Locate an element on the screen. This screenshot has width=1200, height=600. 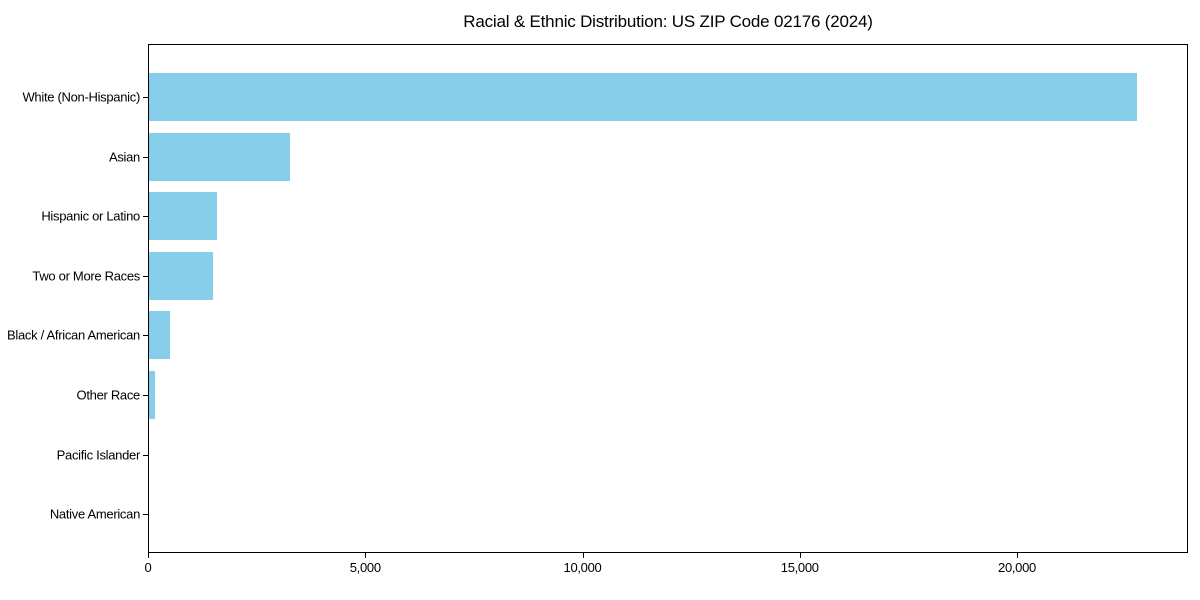
y-axis-label-other-race: Other Race is located at coordinates (108, 395).